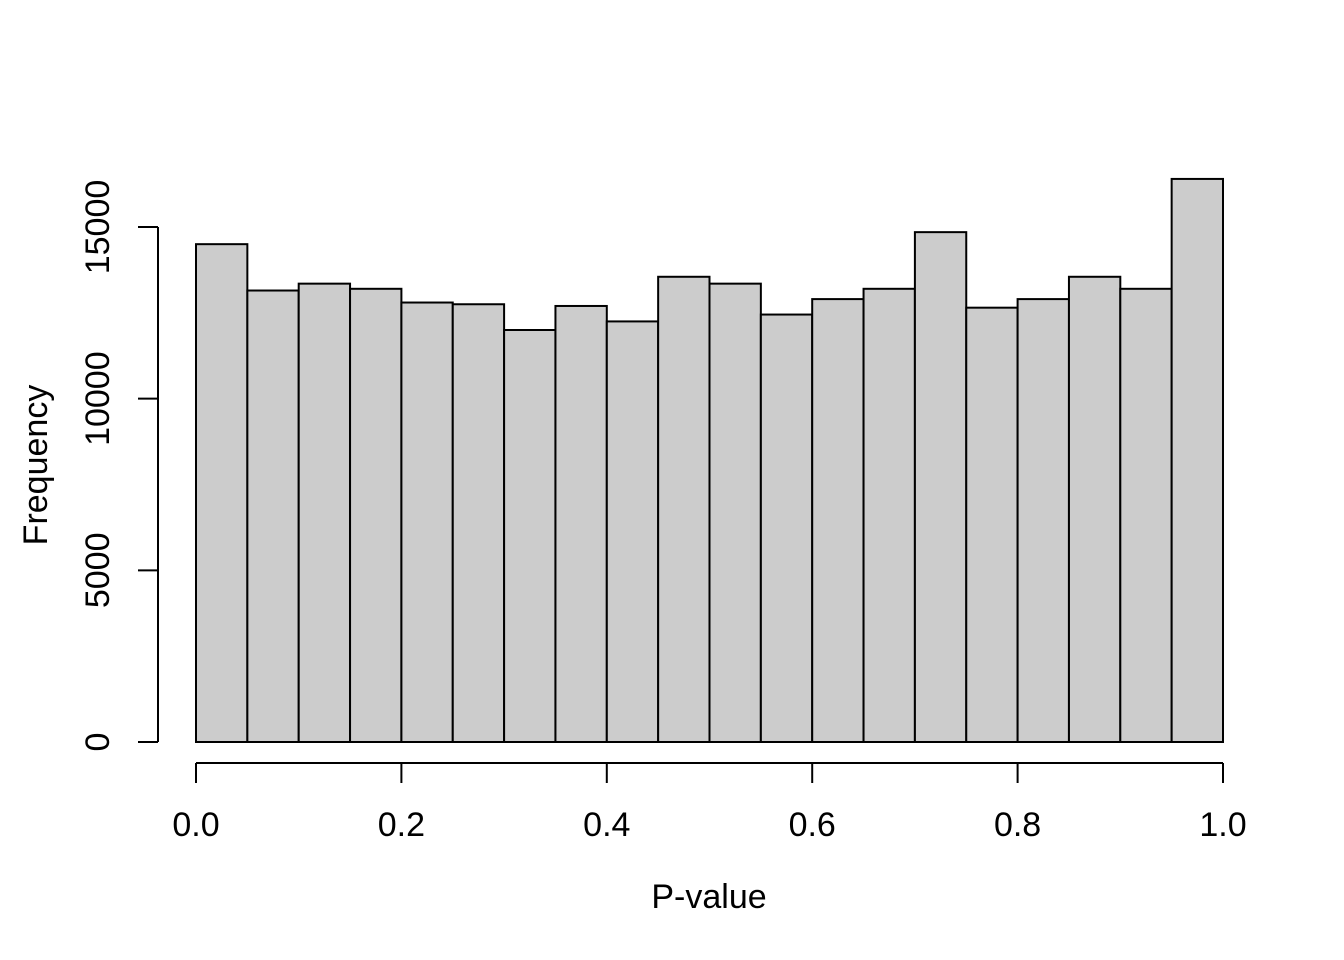 This screenshot has width=1344, height=960. I want to click on x-axis-tick-label: 0.8, so click(1017, 825).